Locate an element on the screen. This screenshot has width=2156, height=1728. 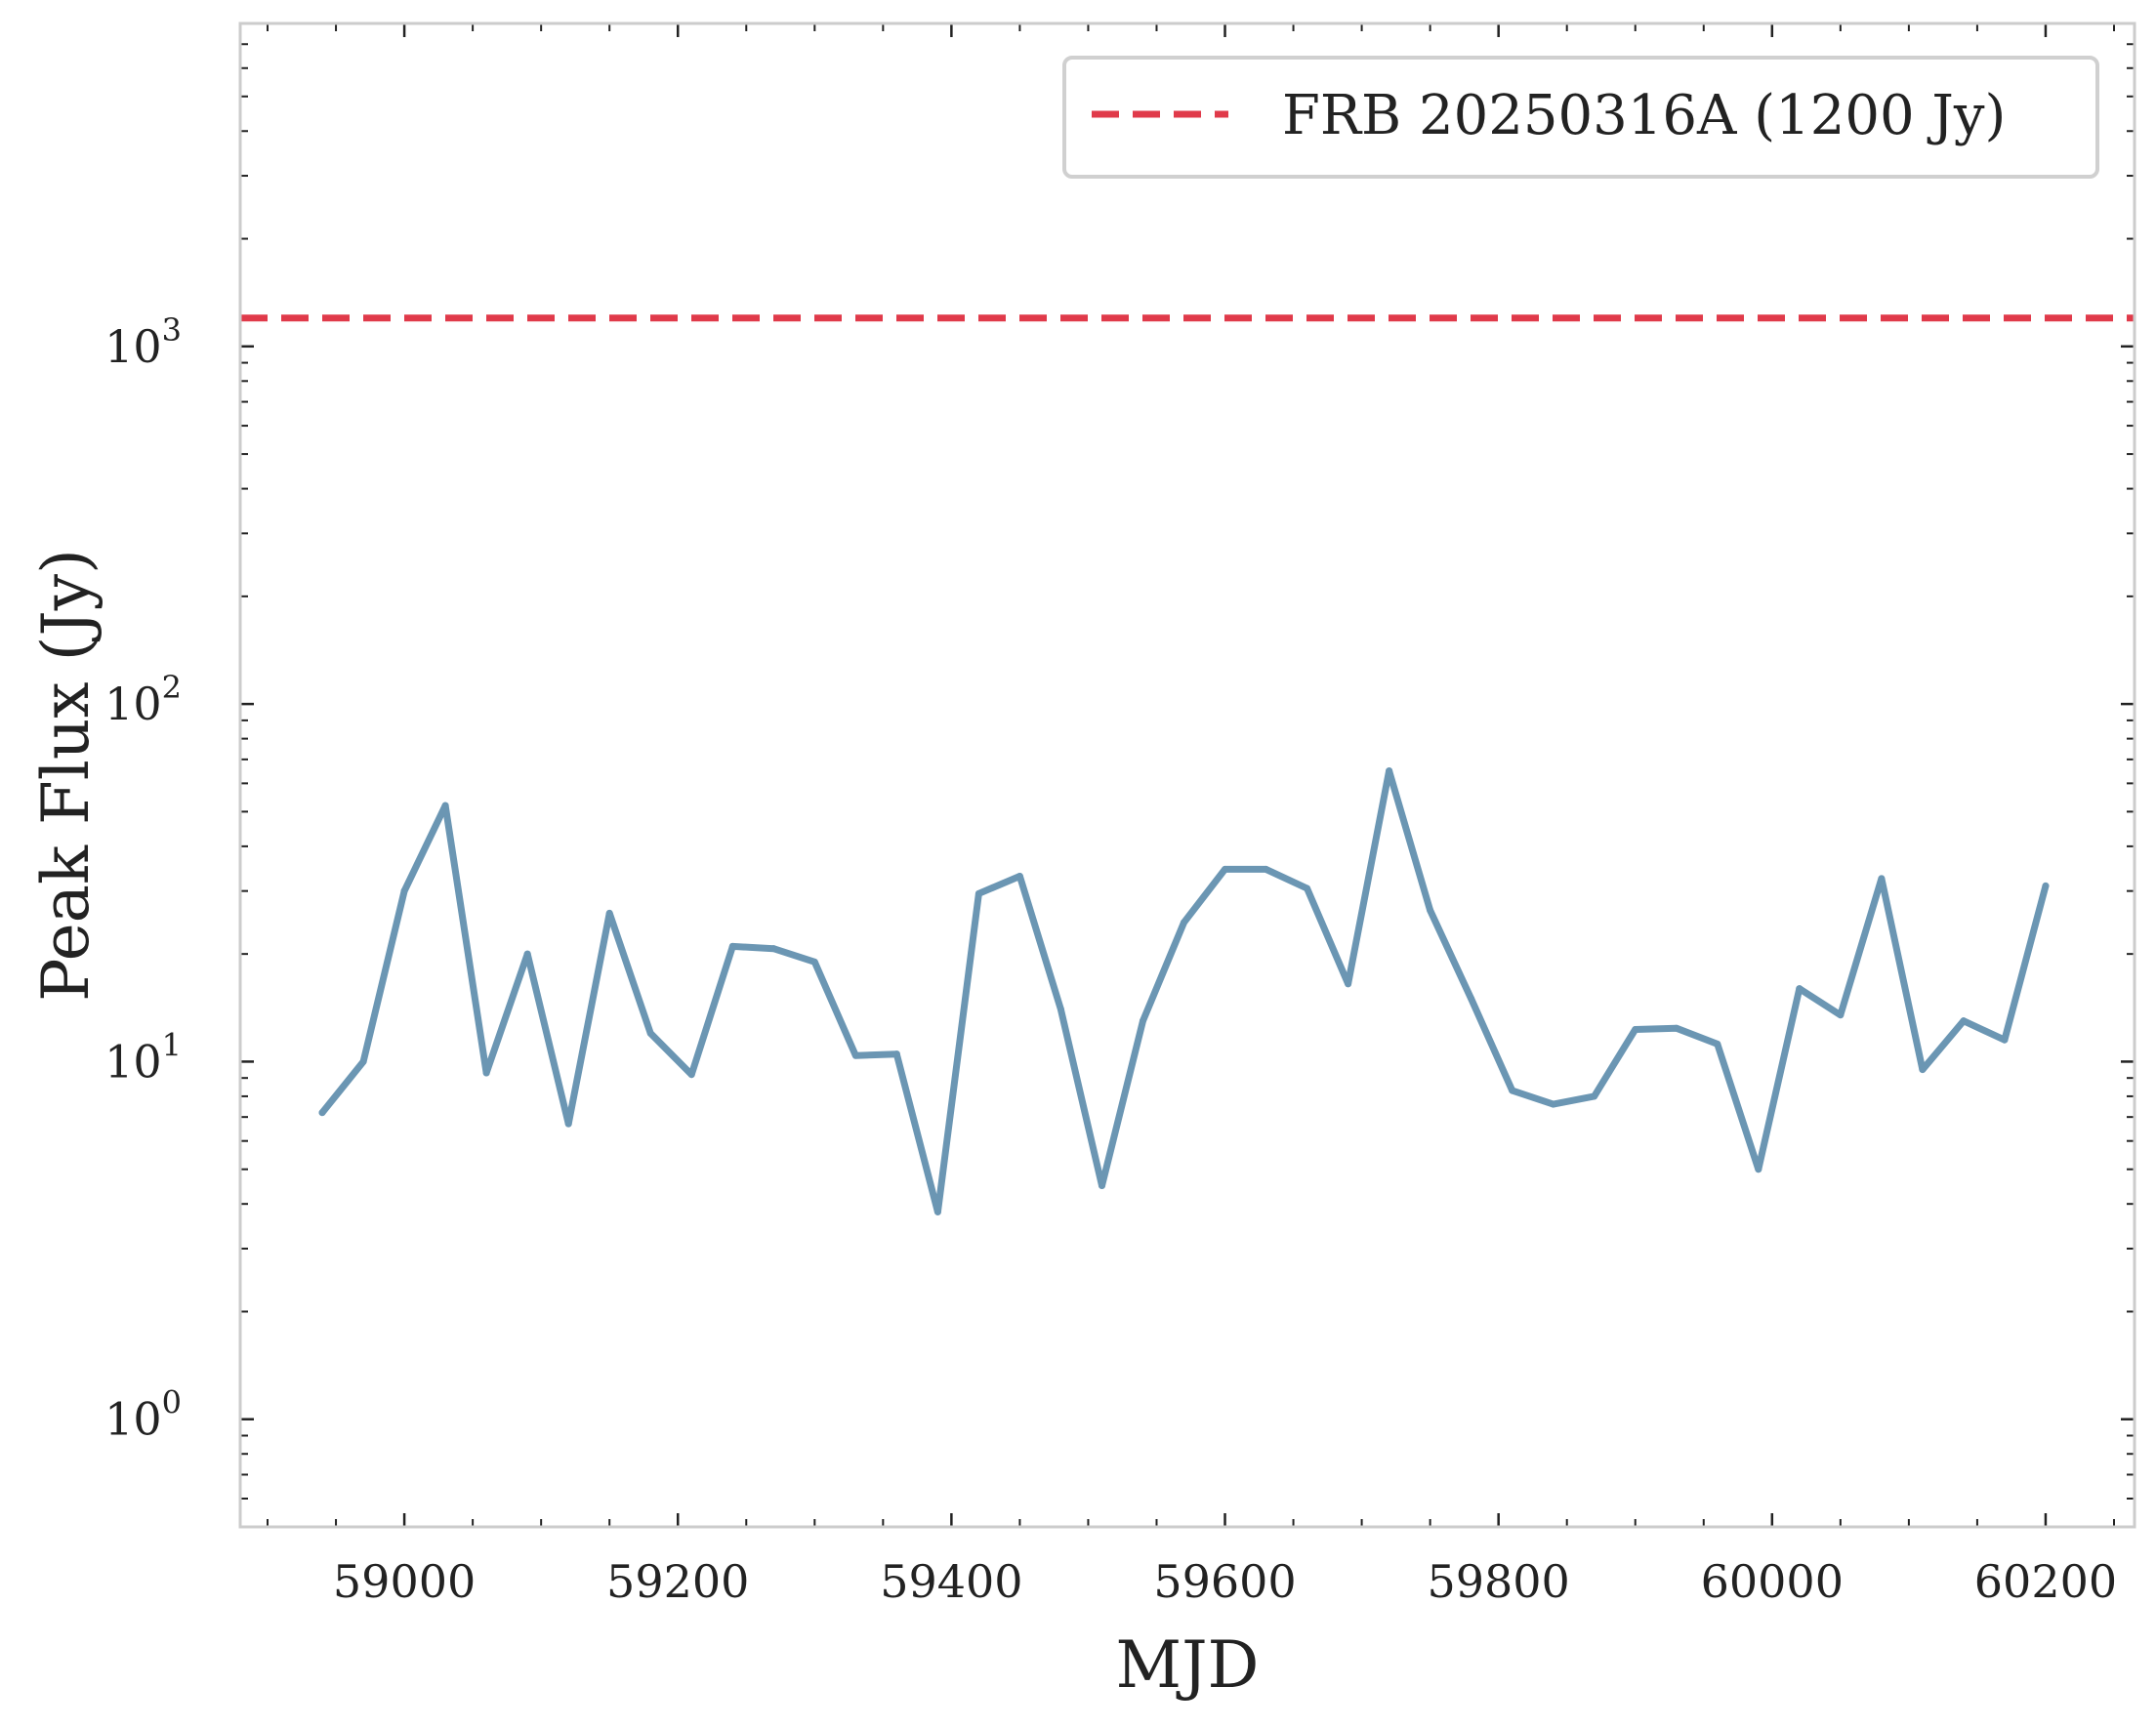
x-tick-label: 59800 is located at coordinates (1498, 1581).